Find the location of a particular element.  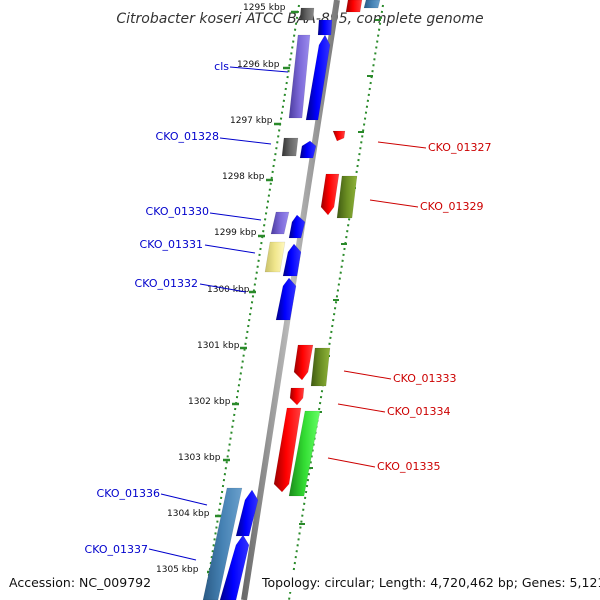

feature-cls is located at coordinates (299, 76).